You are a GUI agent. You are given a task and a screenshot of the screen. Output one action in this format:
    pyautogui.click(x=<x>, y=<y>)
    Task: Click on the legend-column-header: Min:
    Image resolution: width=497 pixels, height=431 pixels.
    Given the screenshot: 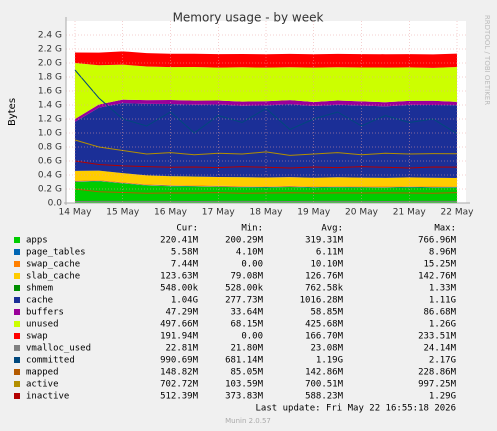 What is the action you would take?
    pyautogui.click(x=252, y=229)
    